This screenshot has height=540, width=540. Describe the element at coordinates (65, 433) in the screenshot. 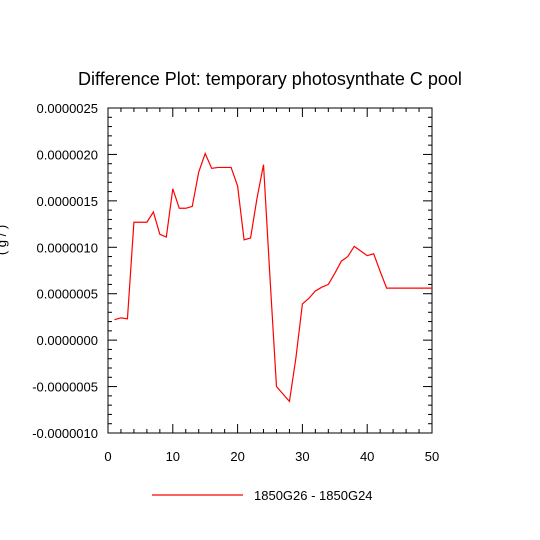

I see `y-tick-label: -0.0000010` at that location.